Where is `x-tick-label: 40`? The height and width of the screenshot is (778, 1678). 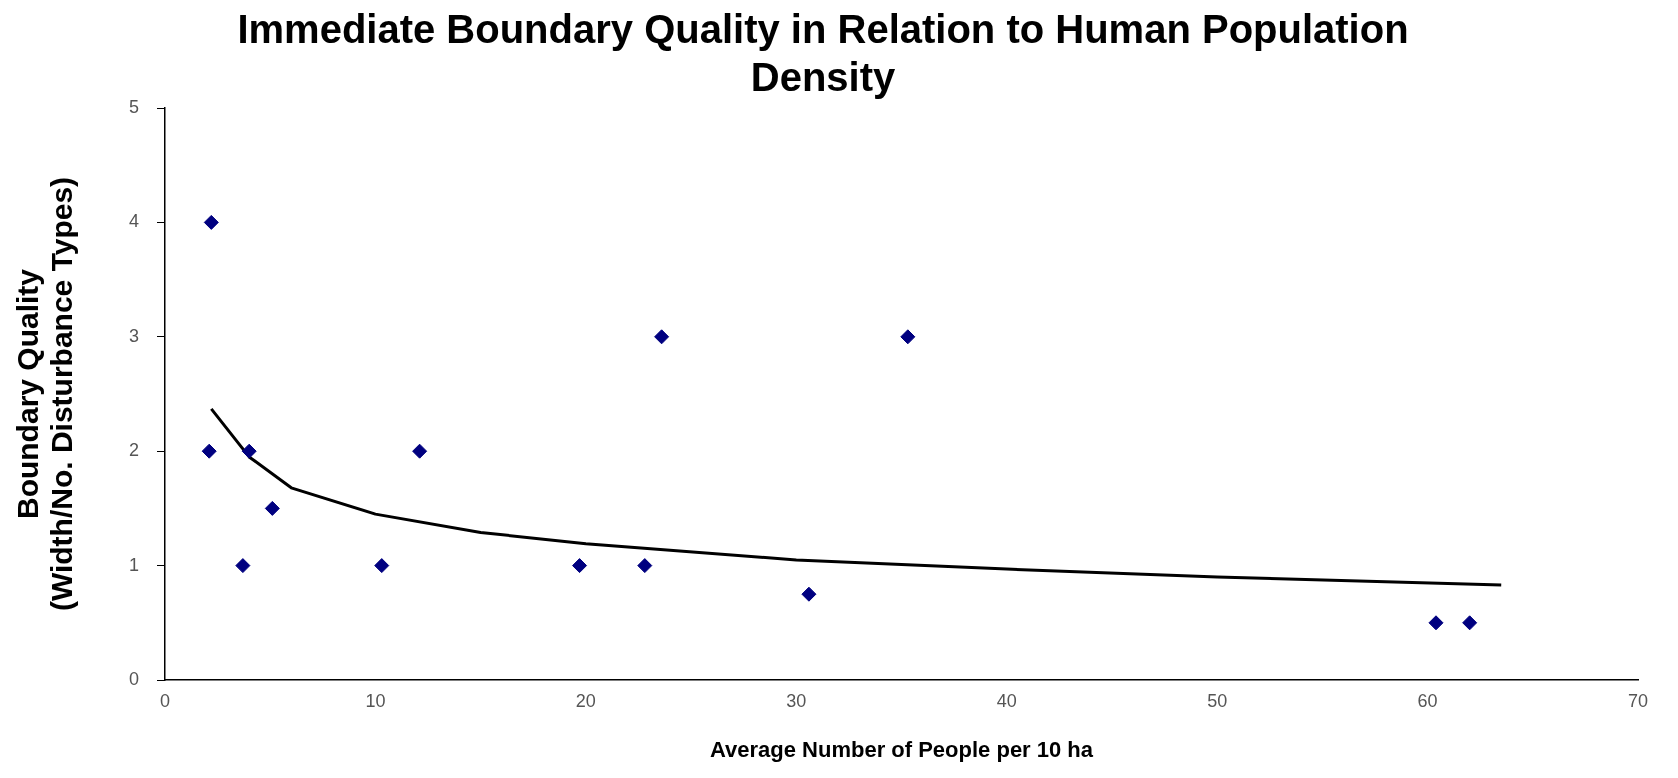 x-tick-label: 40 is located at coordinates (1006, 700).